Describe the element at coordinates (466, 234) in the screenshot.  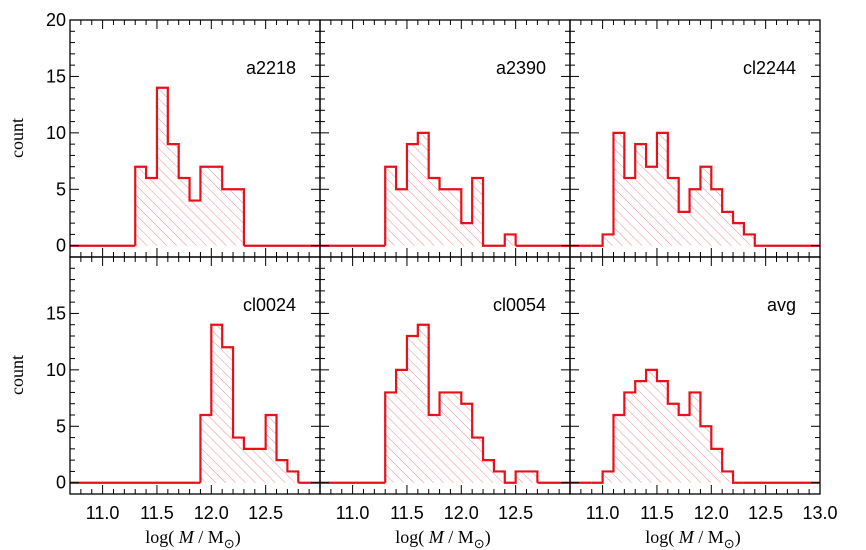
I see `bar-a2390-12.0` at that location.